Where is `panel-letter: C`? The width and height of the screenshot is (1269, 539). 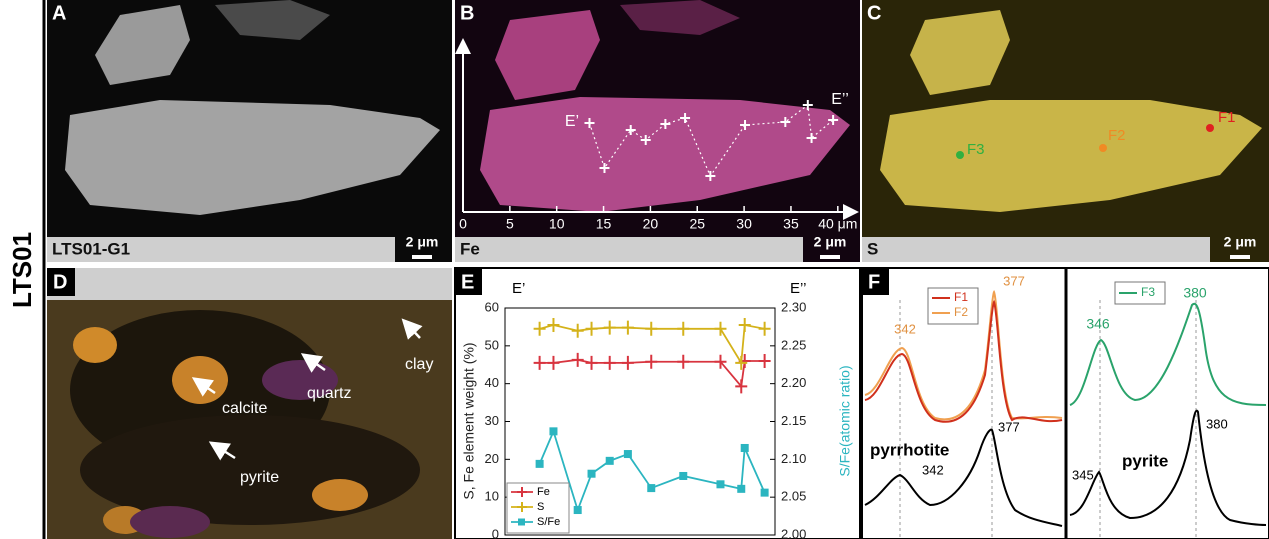 panel-letter: C is located at coordinates (874, 13).